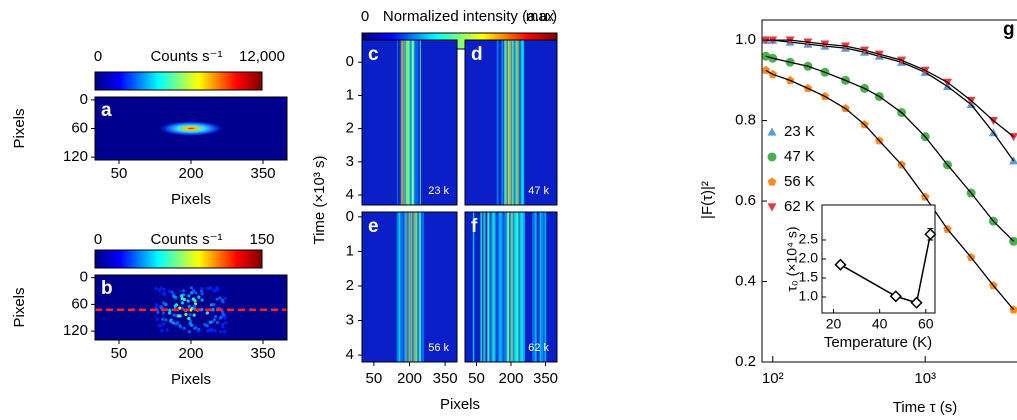  What do you see at coordinates (916, 302) in the screenshot?
I see `marker` at bounding box center [916, 302].